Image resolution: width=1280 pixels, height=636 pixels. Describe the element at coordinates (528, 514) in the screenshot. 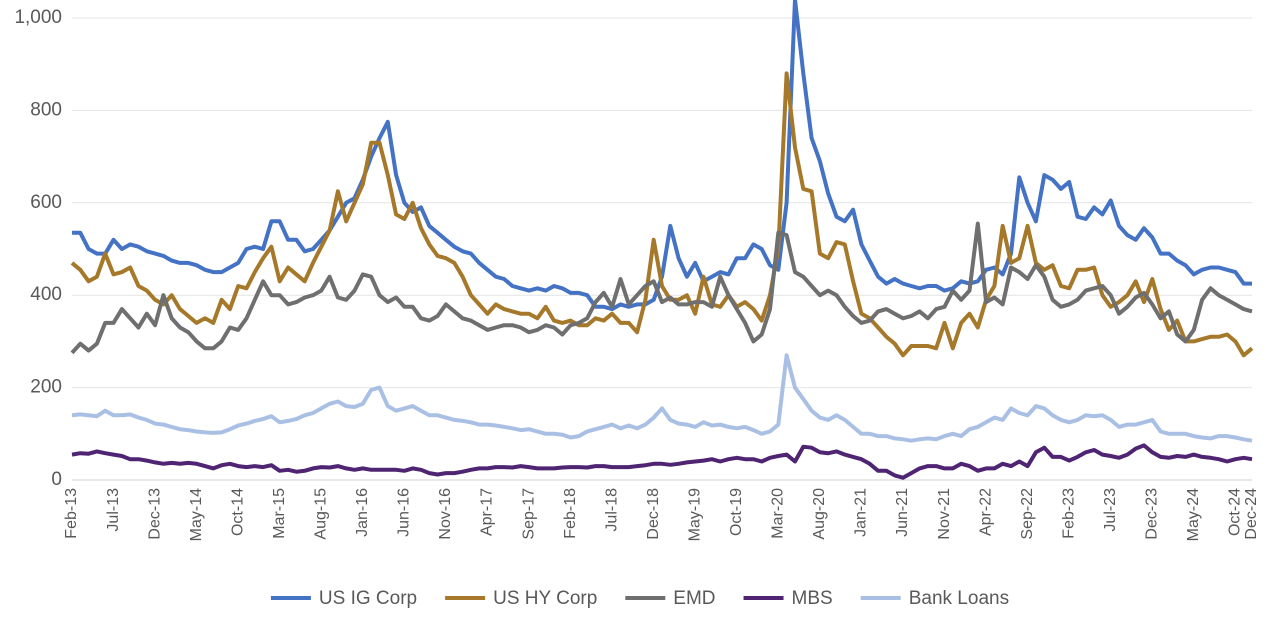

I see `x-tick-label: Sep-17` at that location.